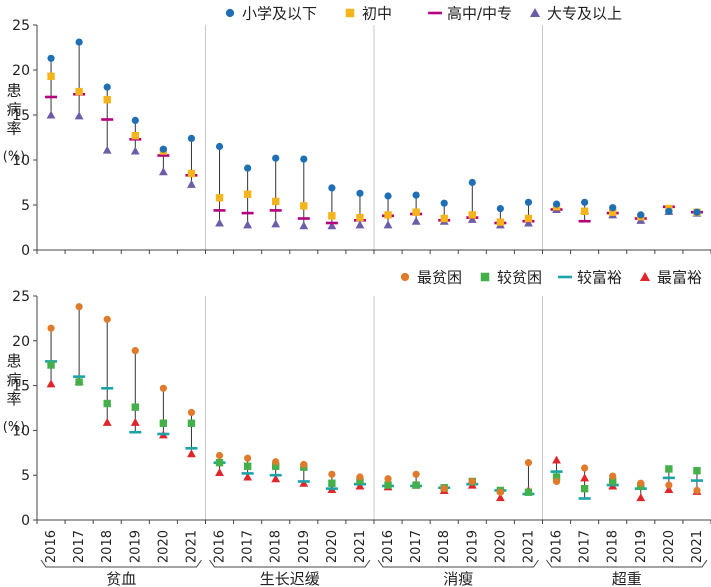 The image size is (711, 587). Describe the element at coordinates (290, 578) in the screenshot. I see `group-label: 生长迟缓` at that location.